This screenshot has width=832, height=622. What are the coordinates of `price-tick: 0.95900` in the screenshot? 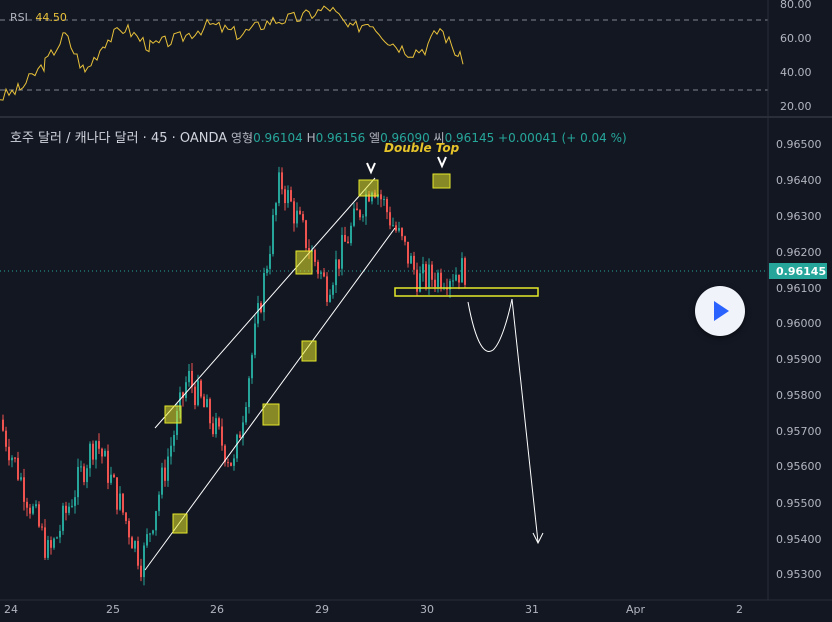 It's located at (799, 359).